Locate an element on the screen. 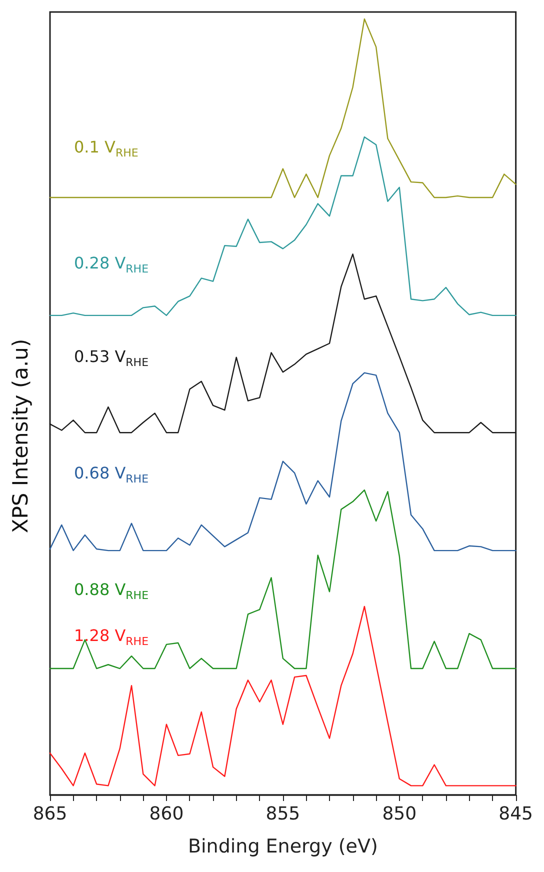 The image size is (544, 872). x-tick-label: 860 is located at coordinates (166, 814).